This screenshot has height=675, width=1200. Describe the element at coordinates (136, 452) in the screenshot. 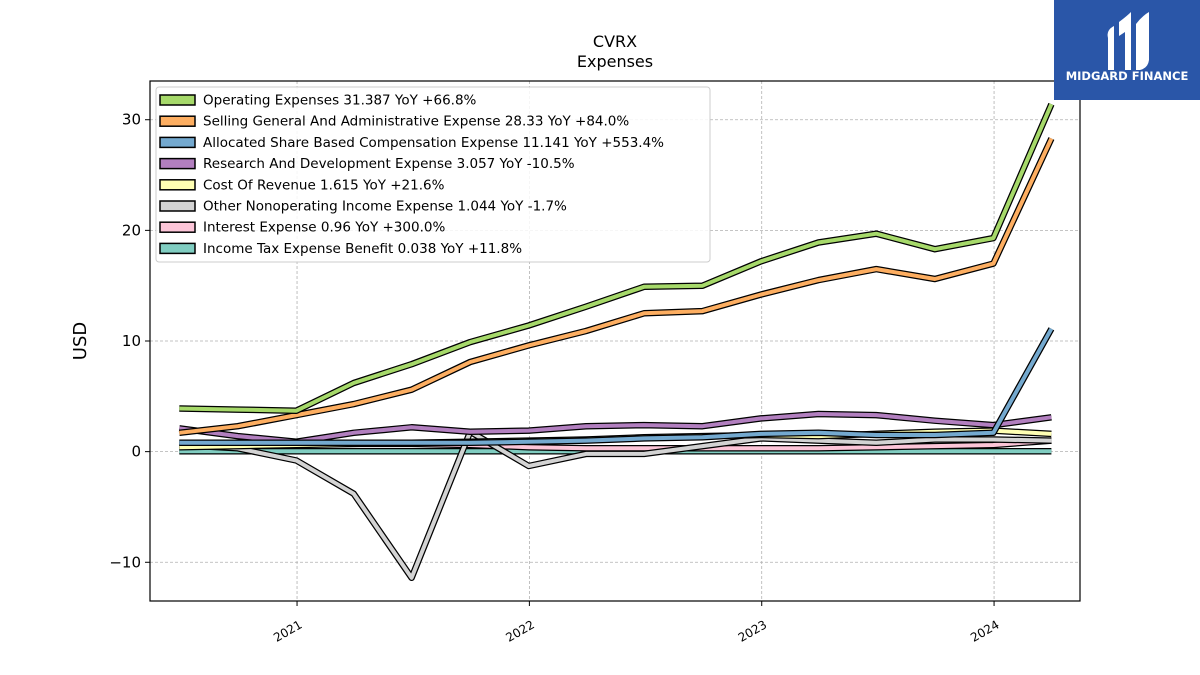

I see `y-tick-label: 0` at that location.